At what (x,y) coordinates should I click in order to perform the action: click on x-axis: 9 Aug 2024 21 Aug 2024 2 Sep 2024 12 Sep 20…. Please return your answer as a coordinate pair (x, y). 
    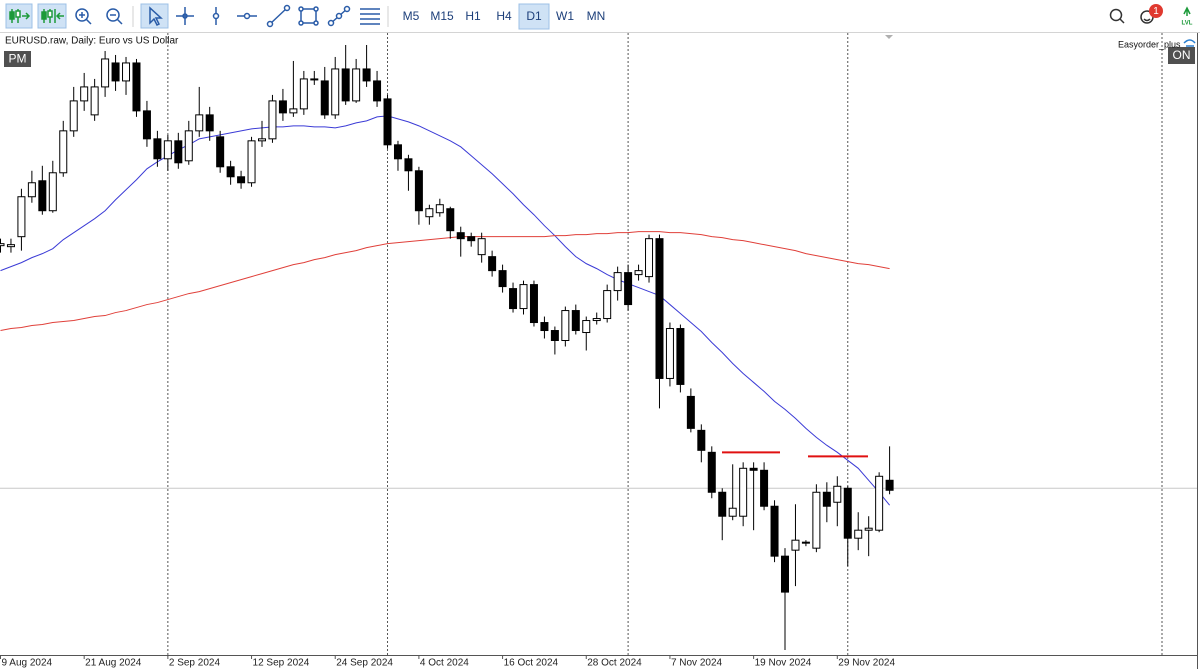
    Looking at the image, I should click on (447, 662).